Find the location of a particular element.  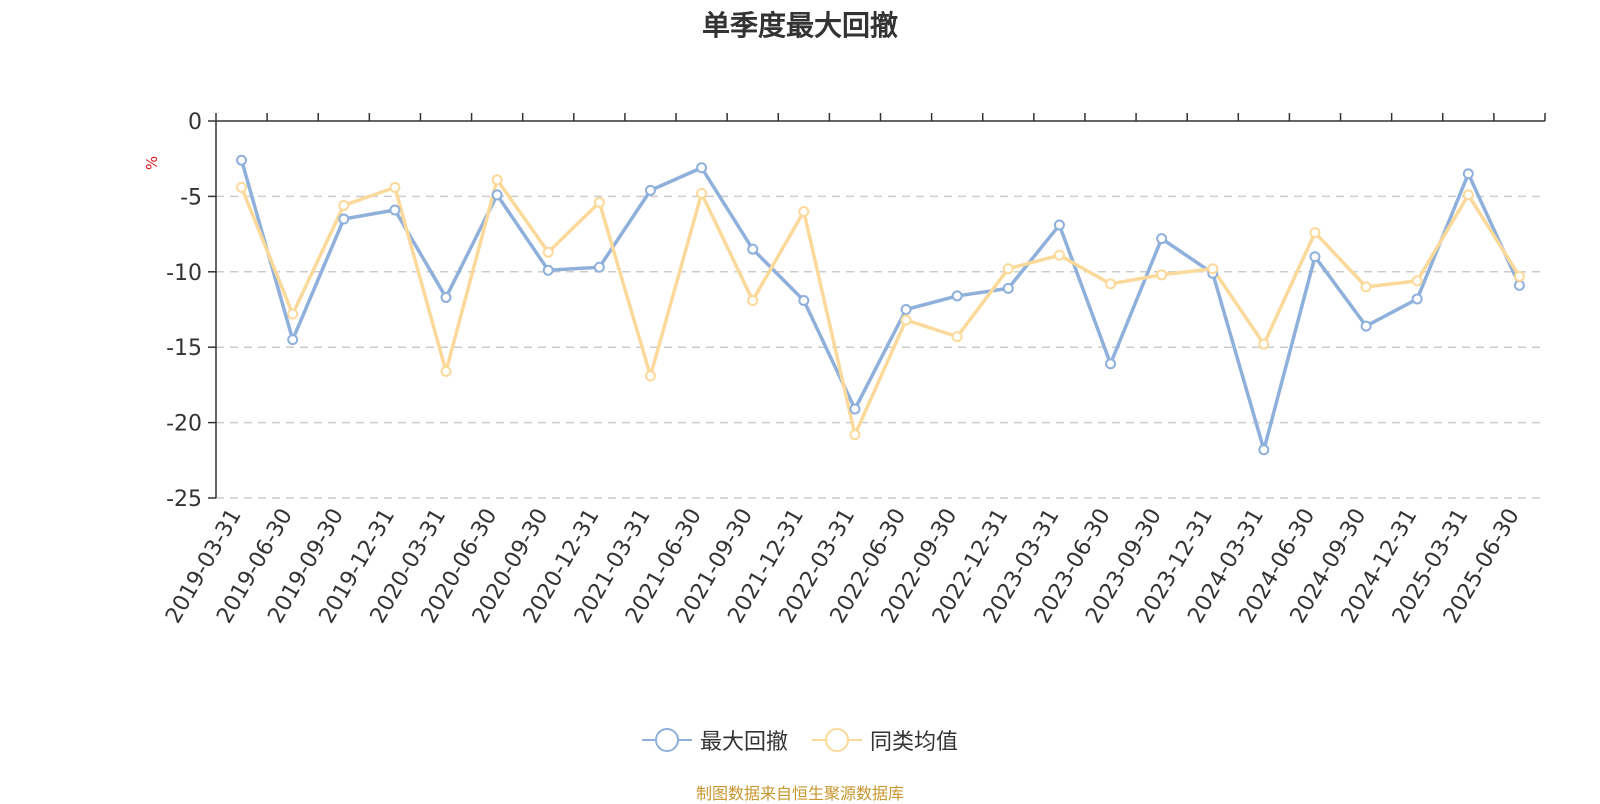

y-tick-label-0: 0 is located at coordinates (195, 122).